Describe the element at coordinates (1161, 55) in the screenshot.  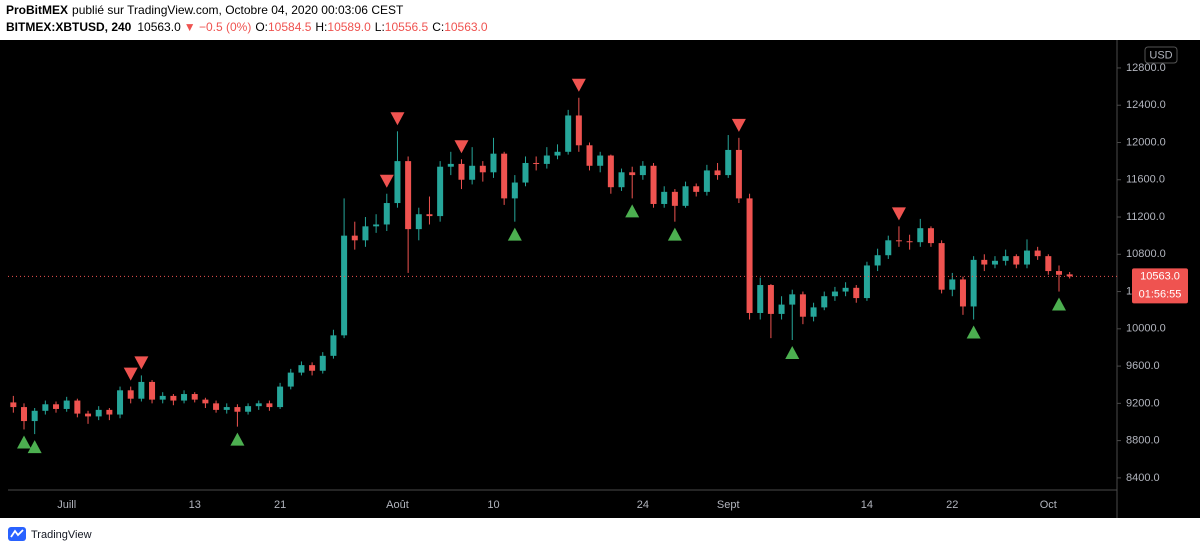
I see `currency-box` at that location.